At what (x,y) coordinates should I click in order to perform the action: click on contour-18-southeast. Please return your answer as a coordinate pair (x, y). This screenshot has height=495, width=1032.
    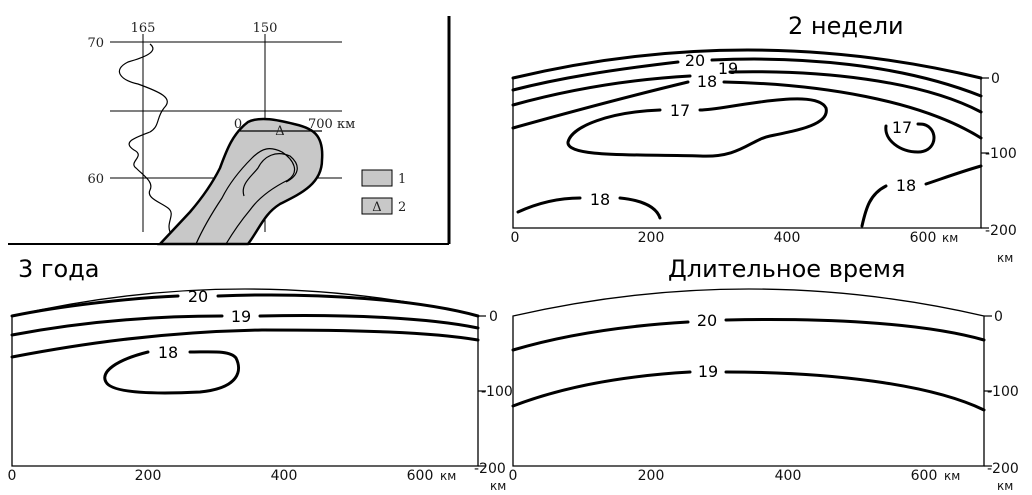
    Looking at the image, I should click on (921, 196).